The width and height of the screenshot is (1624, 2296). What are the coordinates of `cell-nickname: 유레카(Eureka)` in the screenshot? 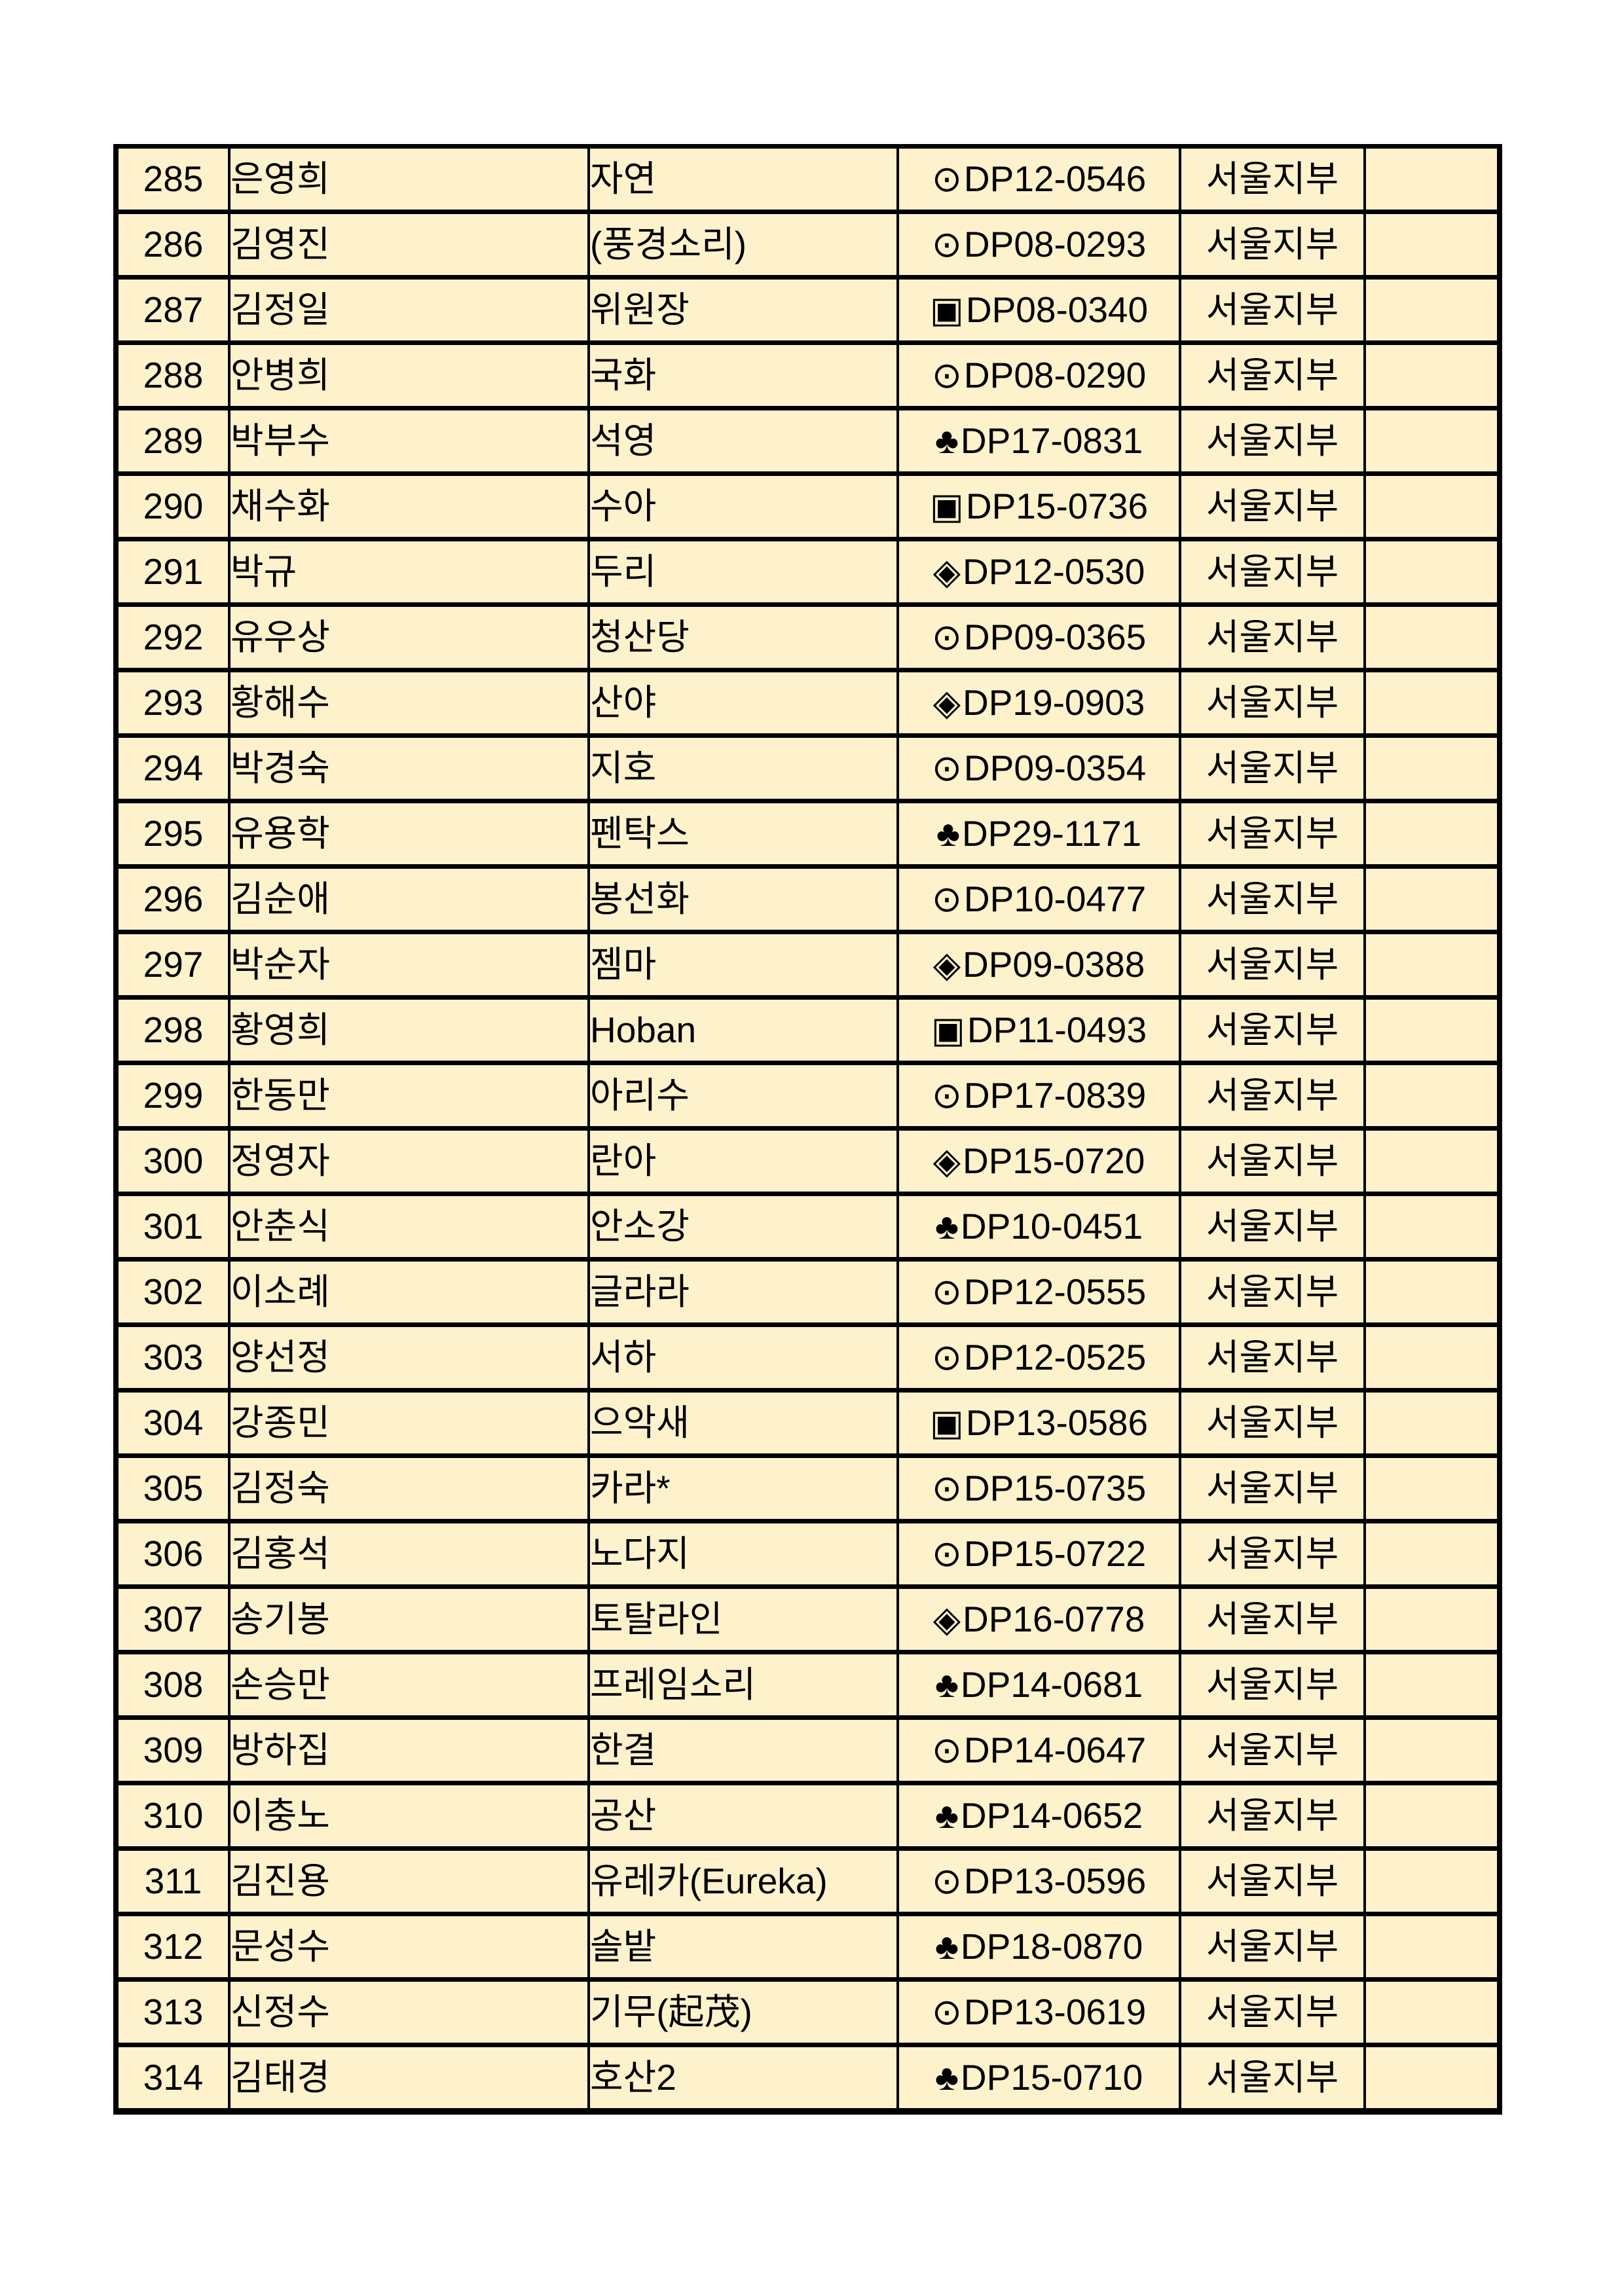 It's located at (743, 1881).